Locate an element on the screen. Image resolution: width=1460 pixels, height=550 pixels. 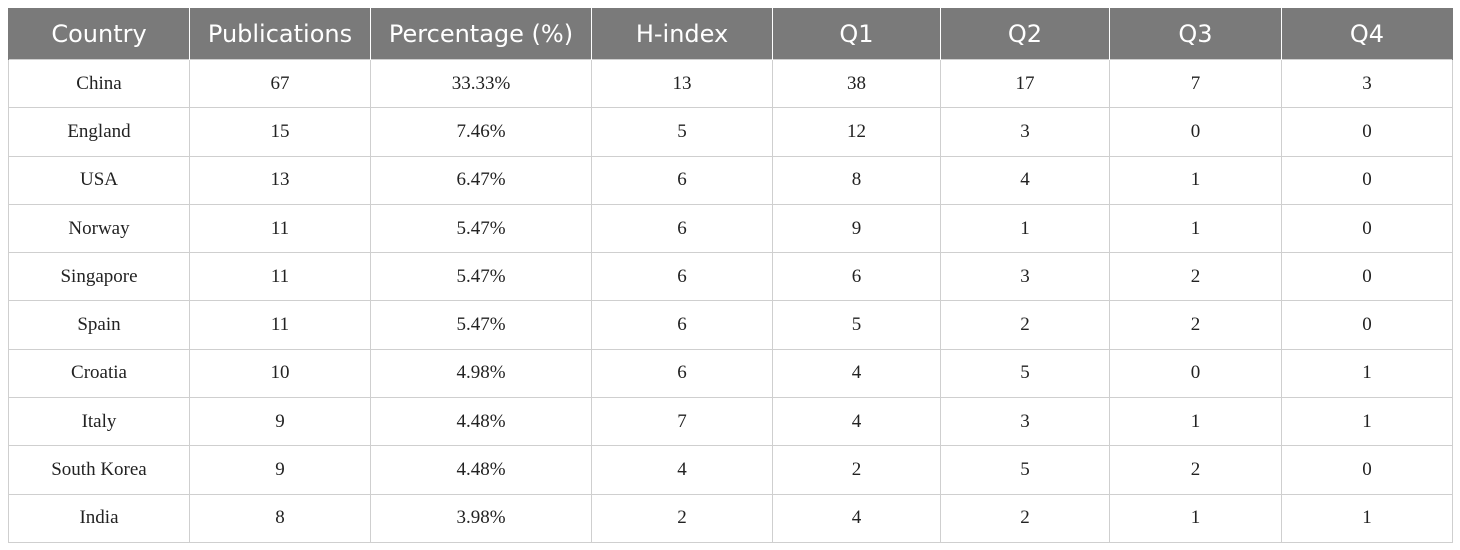
column-header-h-index: H-index is located at coordinates (682, 34).